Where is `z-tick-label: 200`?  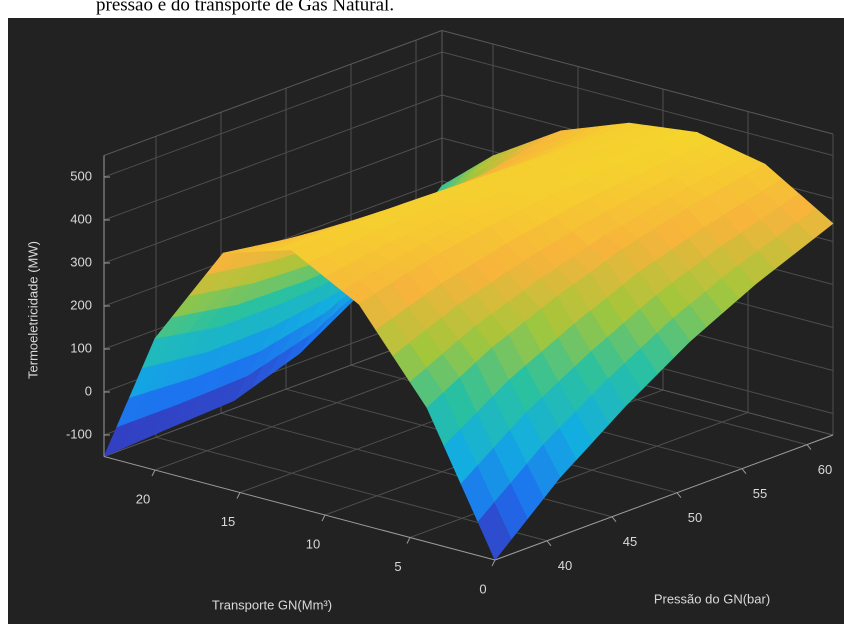 z-tick-label: 200 is located at coordinates (81, 304).